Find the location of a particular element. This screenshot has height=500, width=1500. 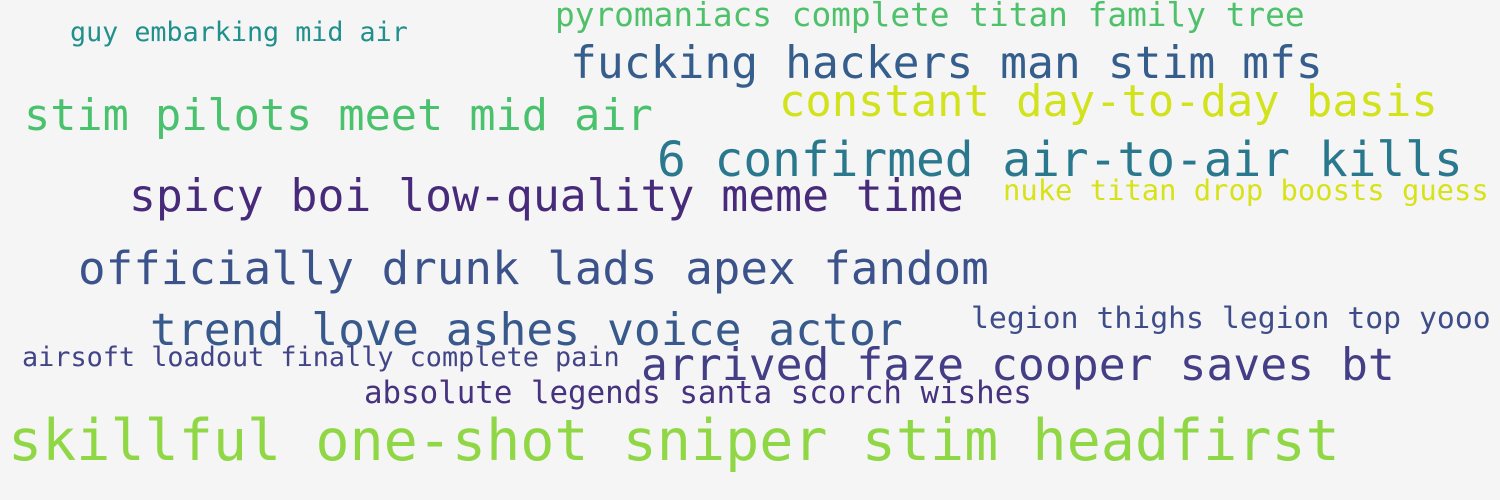

phrase-absolute-legends: absolute legends santa scorch wishes is located at coordinates (698, 392).